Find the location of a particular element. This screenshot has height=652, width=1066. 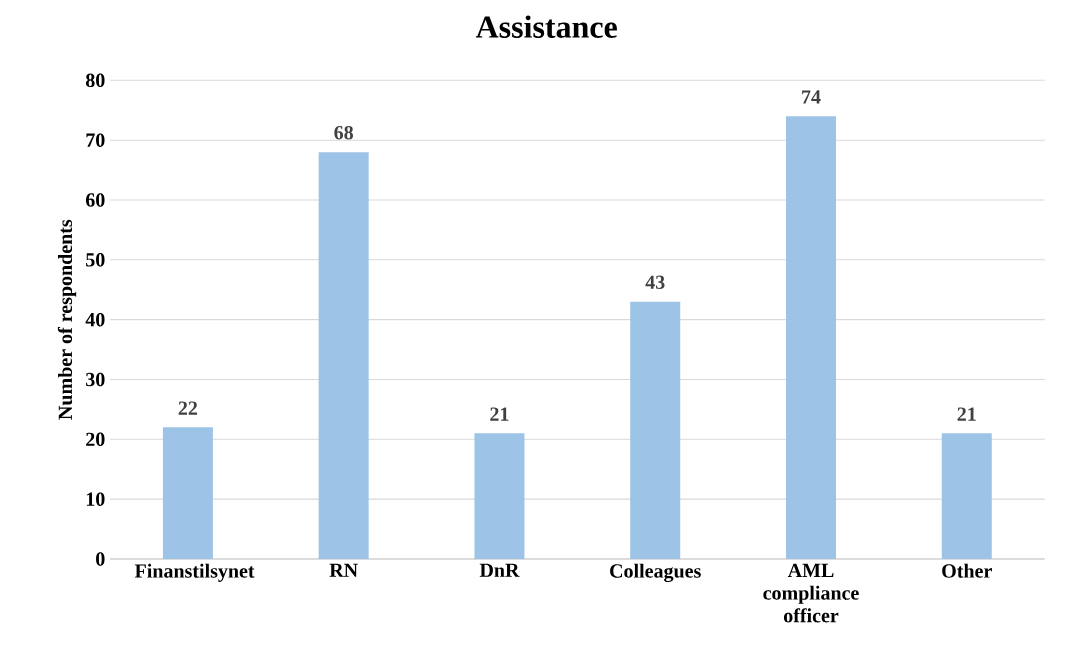

x-tick-label: AML compliance officer is located at coordinates (811, 593).